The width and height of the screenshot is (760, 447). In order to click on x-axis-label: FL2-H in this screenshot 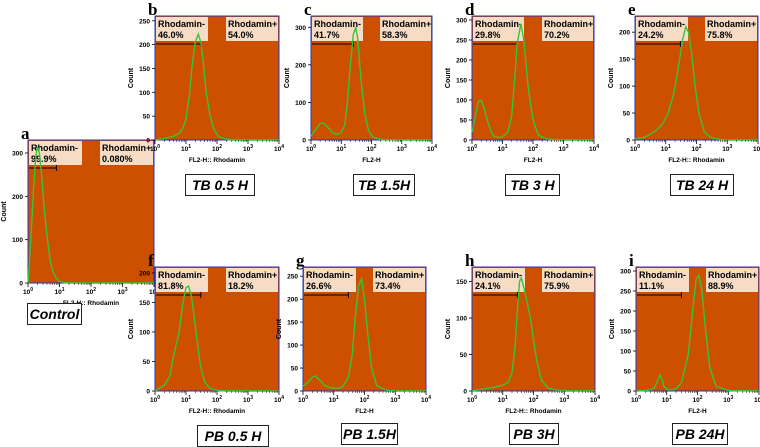, I will do `click(533, 160)`.